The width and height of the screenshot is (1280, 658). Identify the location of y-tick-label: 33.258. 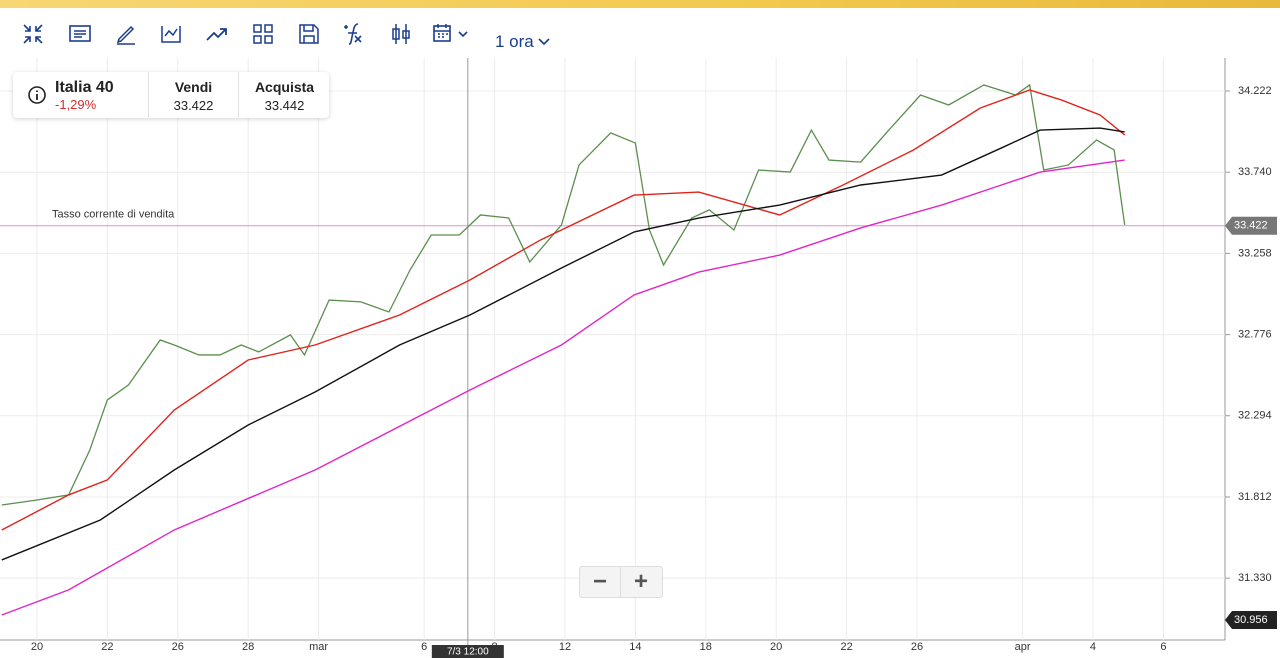
(1255, 253).